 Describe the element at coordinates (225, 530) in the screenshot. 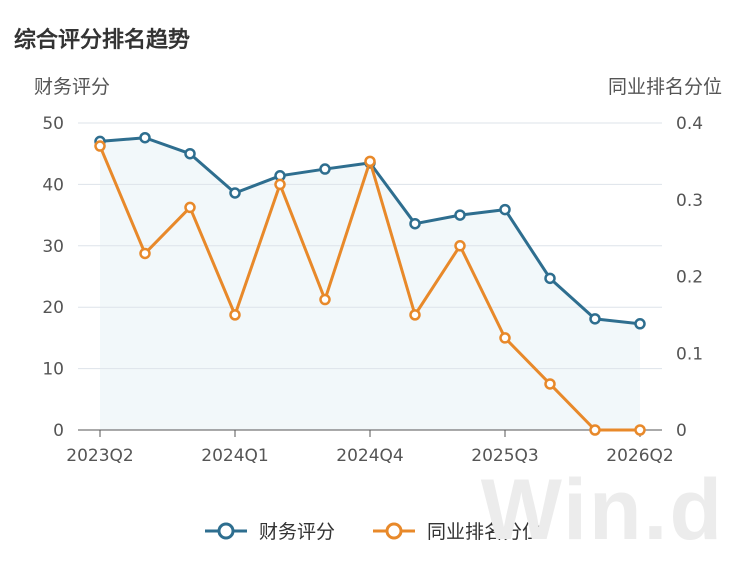

I see `legend-symbol-score` at that location.